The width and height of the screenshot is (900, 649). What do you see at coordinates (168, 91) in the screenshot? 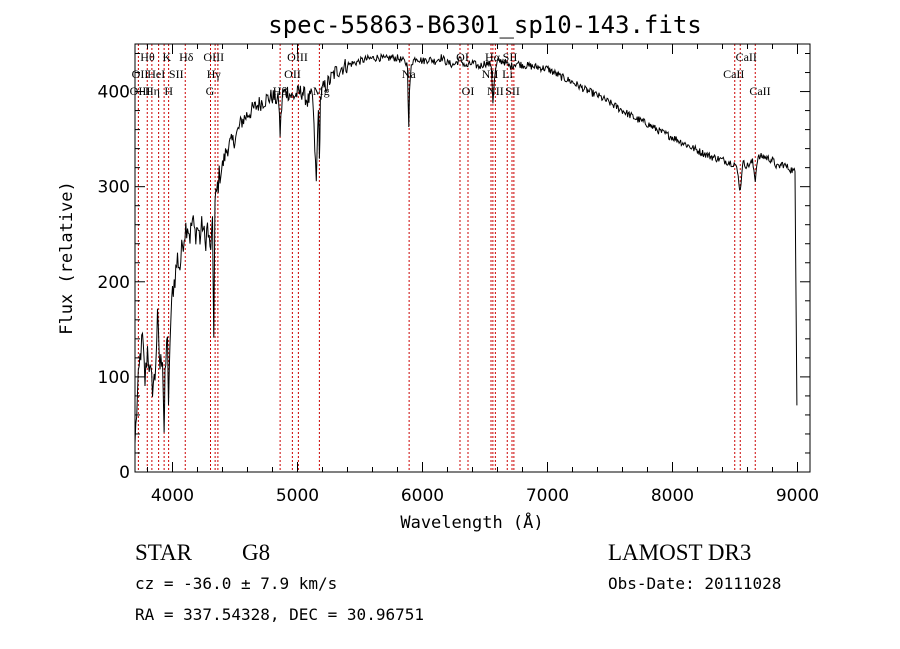
I see `line-label: H` at bounding box center [168, 91].